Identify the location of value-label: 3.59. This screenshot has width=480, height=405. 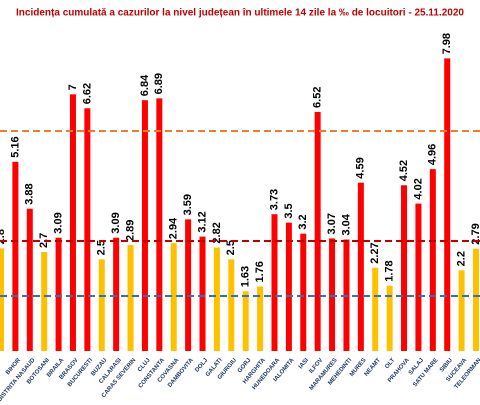
(188, 204).